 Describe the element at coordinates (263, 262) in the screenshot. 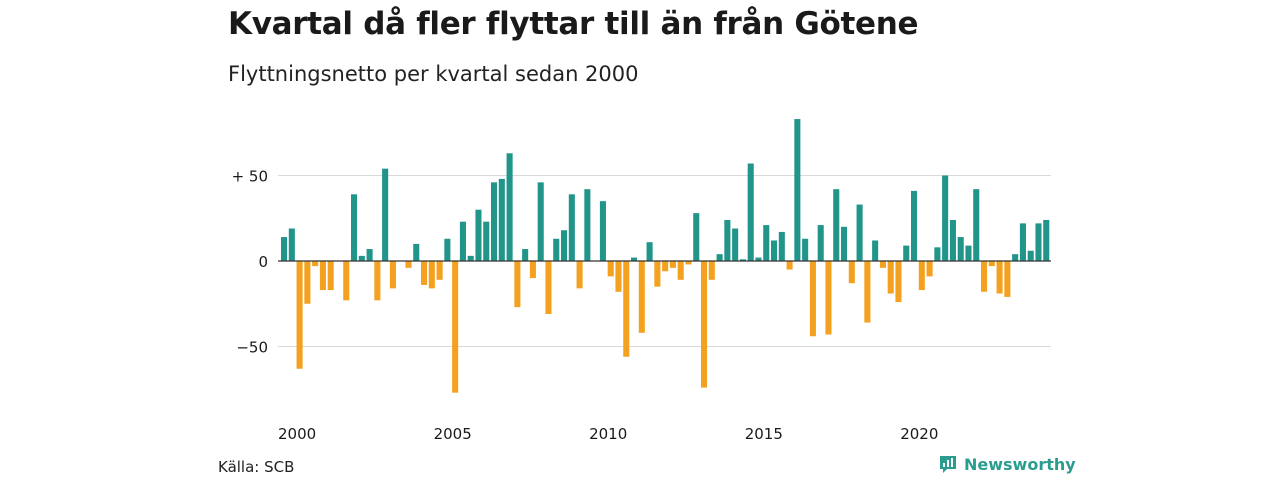

I see `y-tick-label: 0` at that location.